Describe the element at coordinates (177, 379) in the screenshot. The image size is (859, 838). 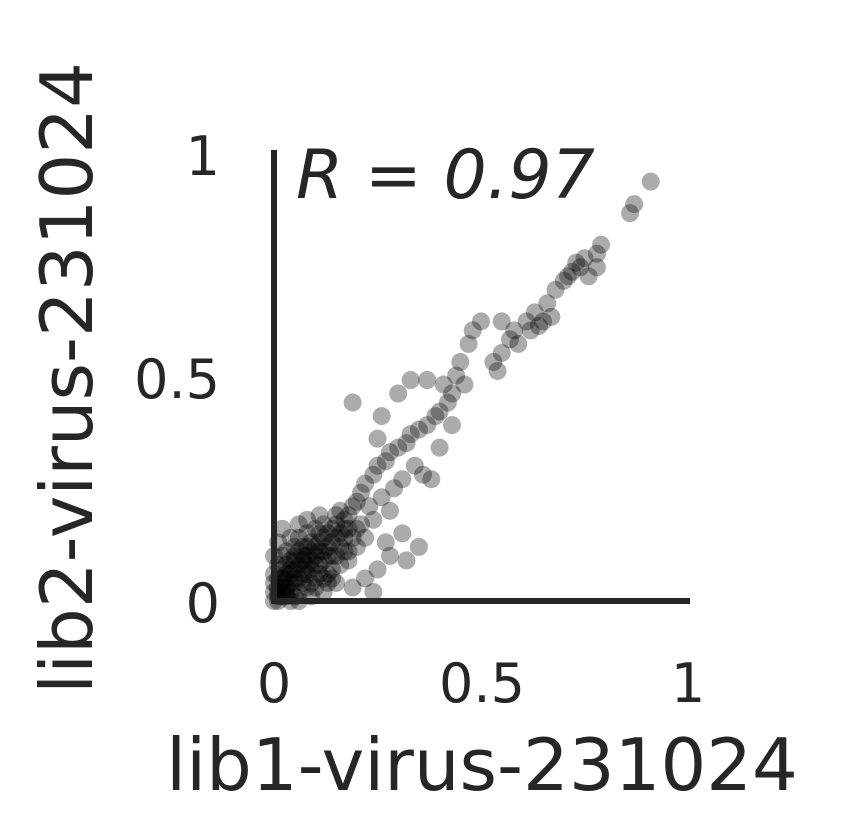
I see `y-tick-label: 0.5` at that location.